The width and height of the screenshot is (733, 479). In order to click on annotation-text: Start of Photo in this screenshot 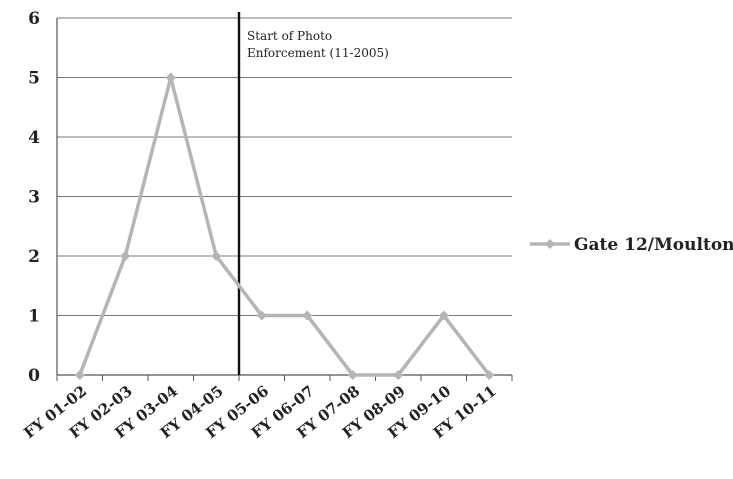, I will do `click(289, 36)`.